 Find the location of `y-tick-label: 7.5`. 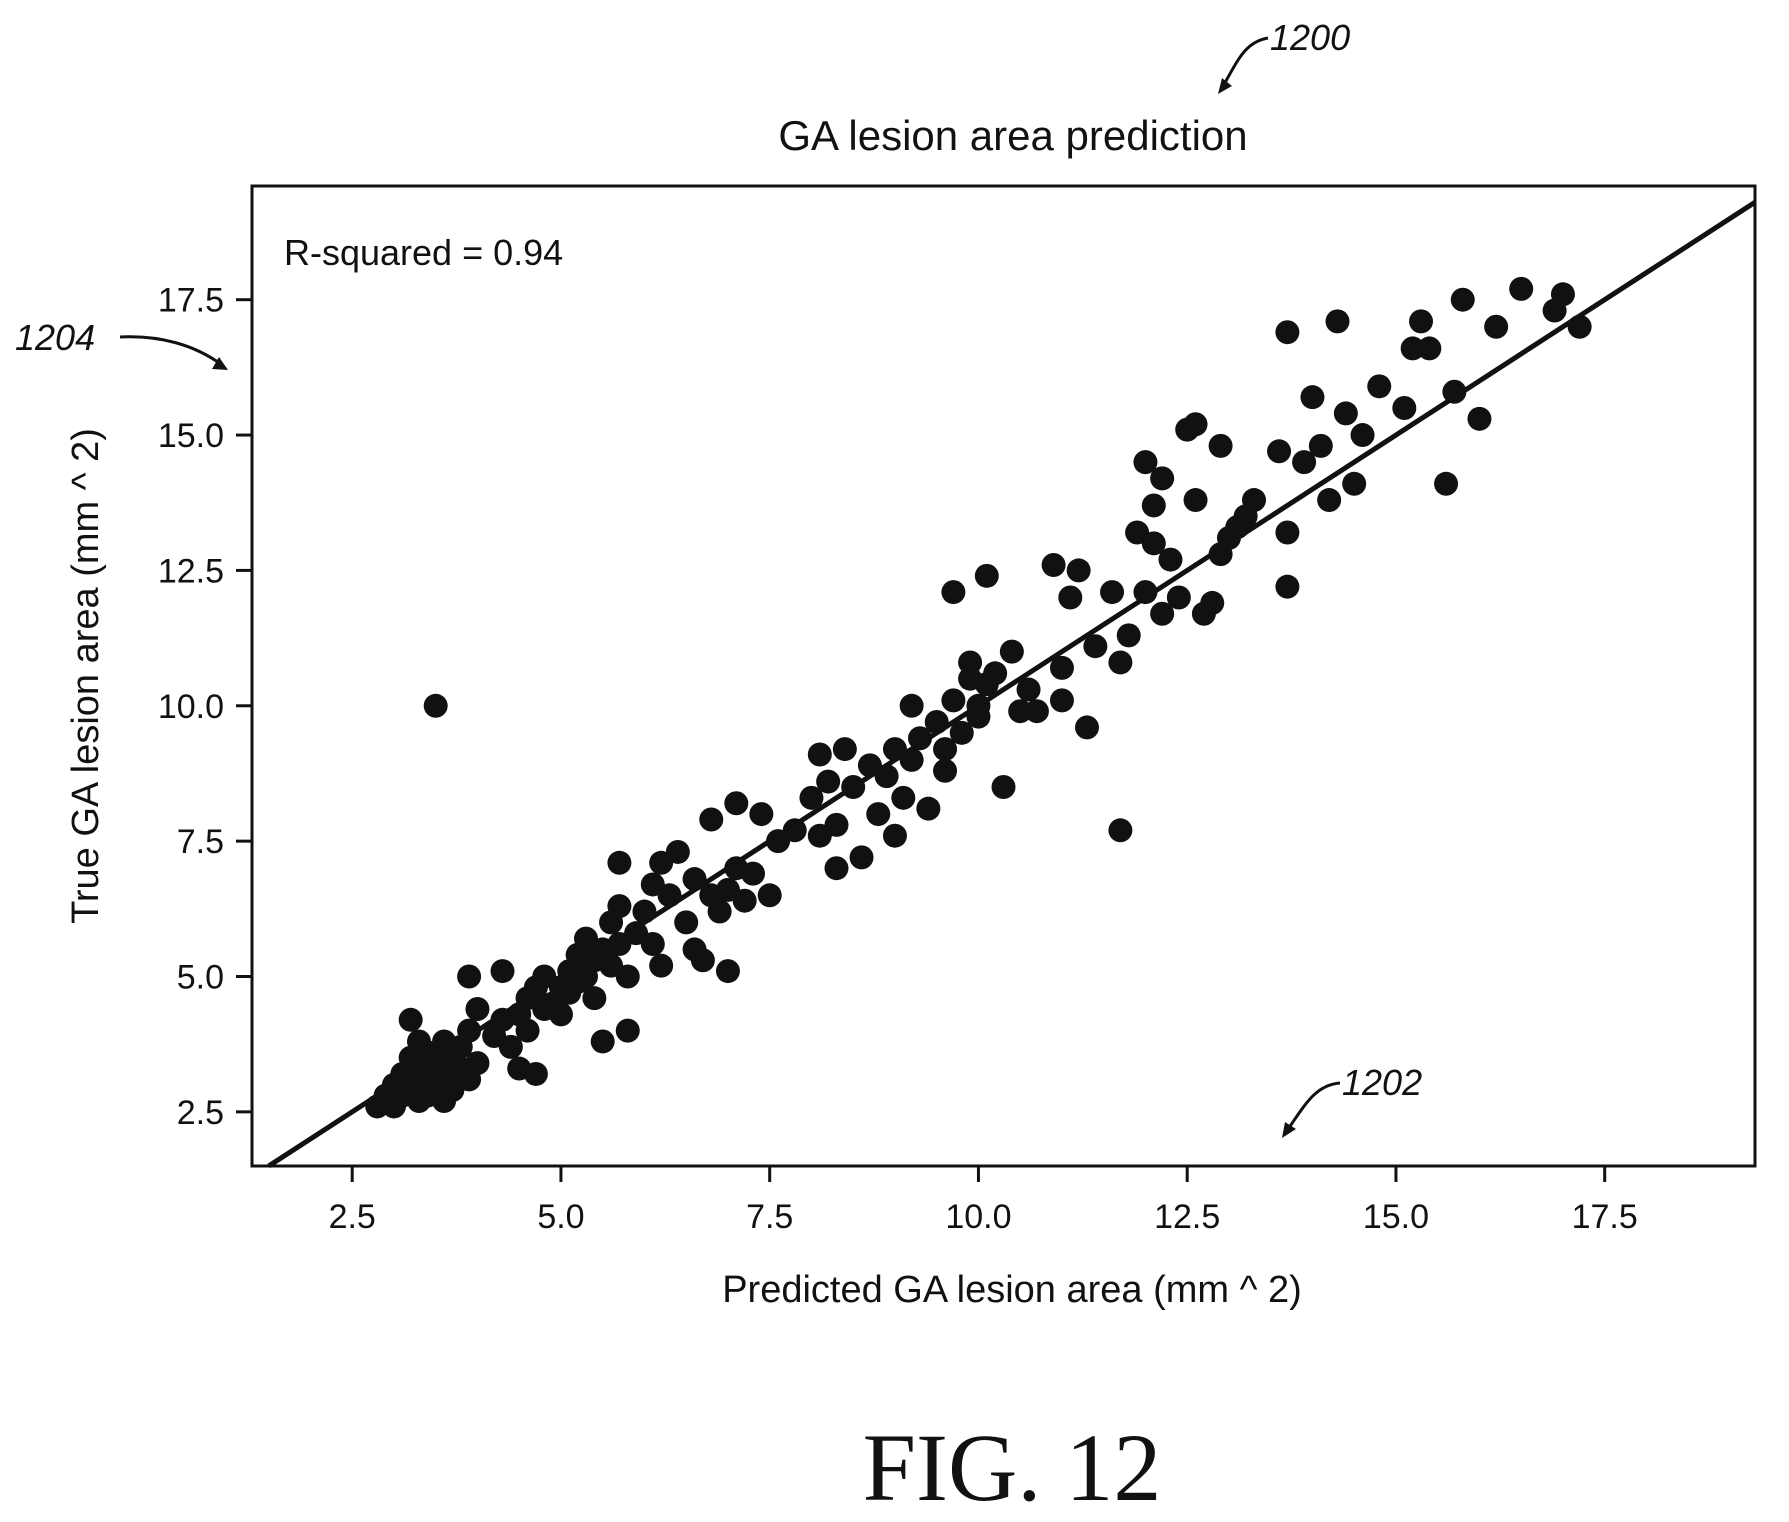

y-tick-label: 7.5 is located at coordinates (200, 842).